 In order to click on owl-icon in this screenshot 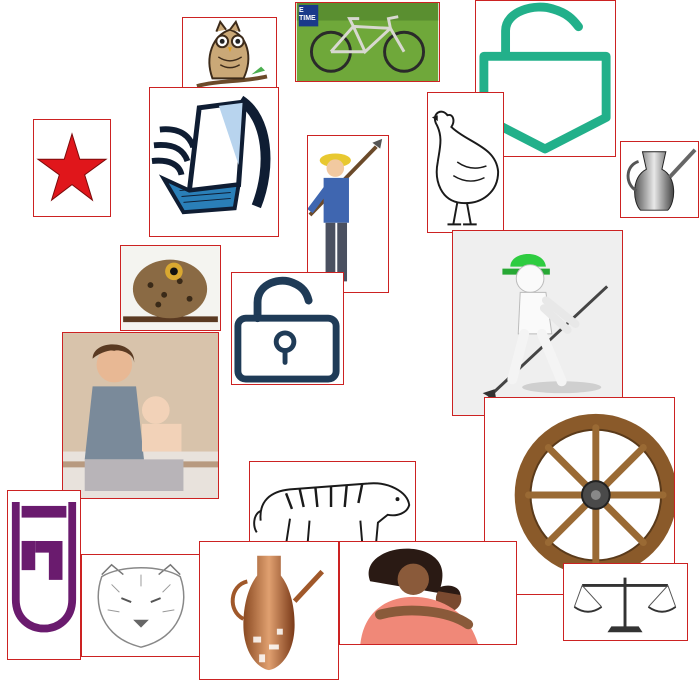, I will do `click(170, 288)`.